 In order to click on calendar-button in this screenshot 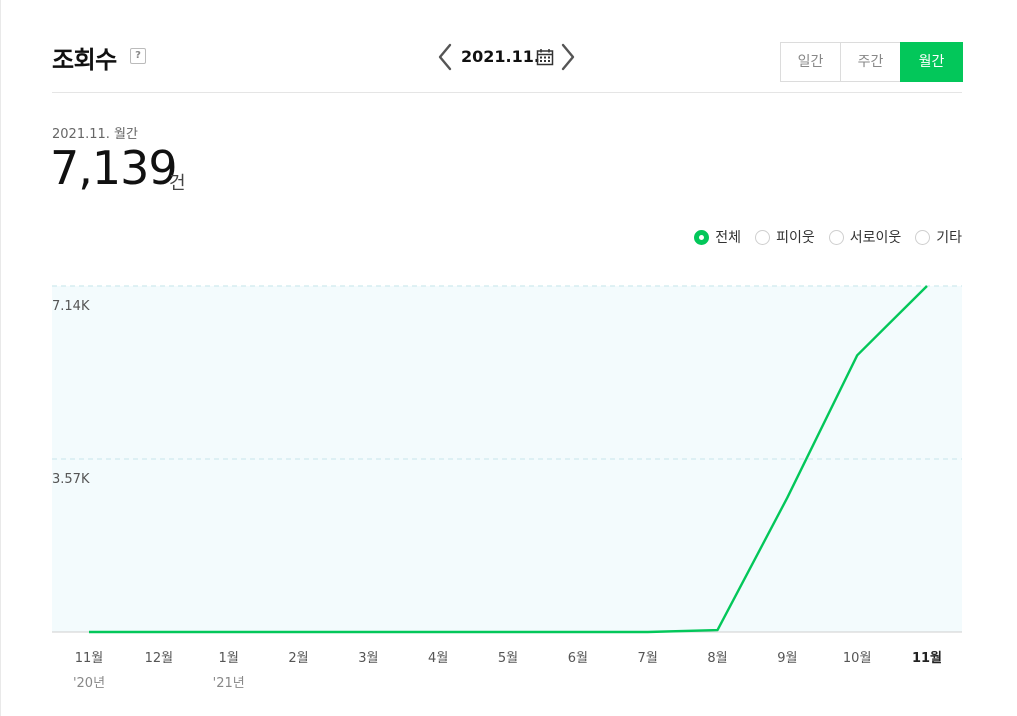, I will do `click(545, 57)`.